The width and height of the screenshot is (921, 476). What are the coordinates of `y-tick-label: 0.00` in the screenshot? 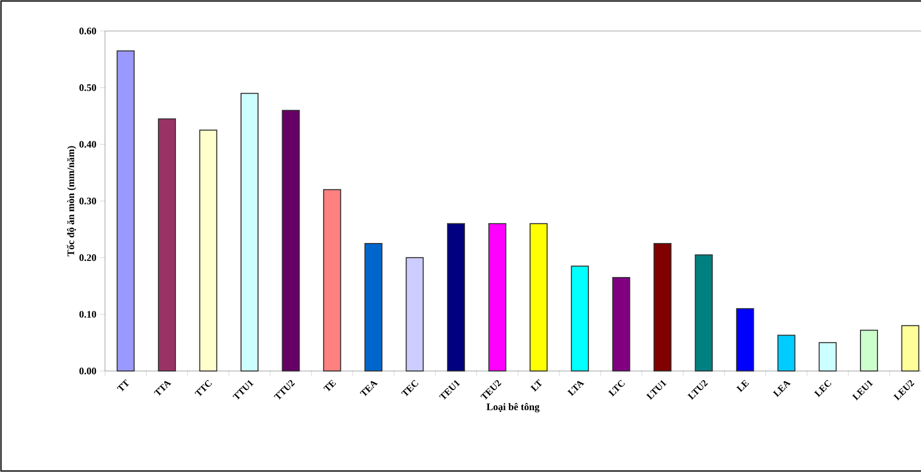 It's located at (87, 371).